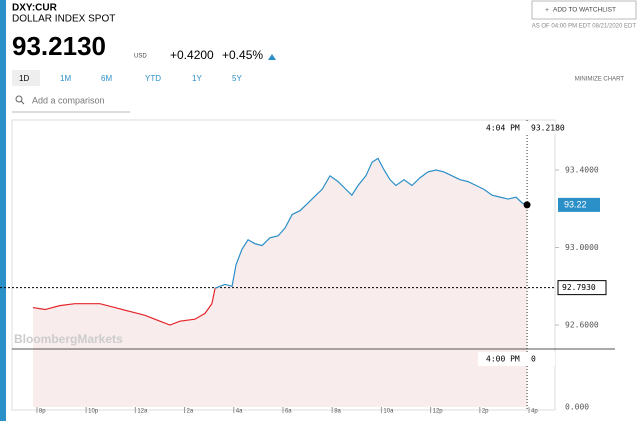 The image size is (640, 426). Describe the element at coordinates (577, 407) in the screenshot. I see `baseline-label: 0.000` at that location.